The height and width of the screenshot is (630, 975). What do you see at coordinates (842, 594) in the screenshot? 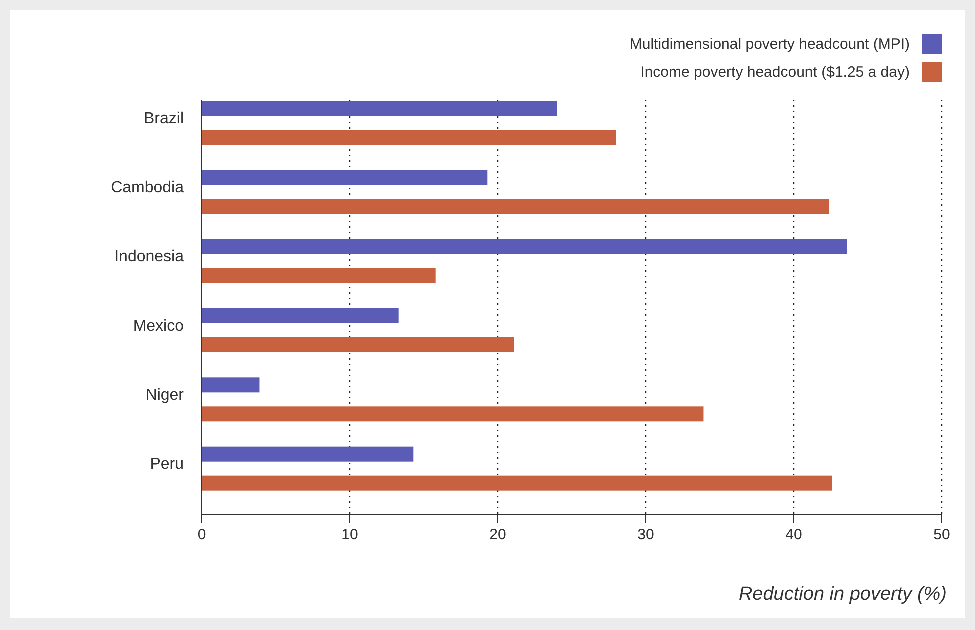
I see `x-axis-title: Reduction in poverty (%)` at bounding box center [842, 594].